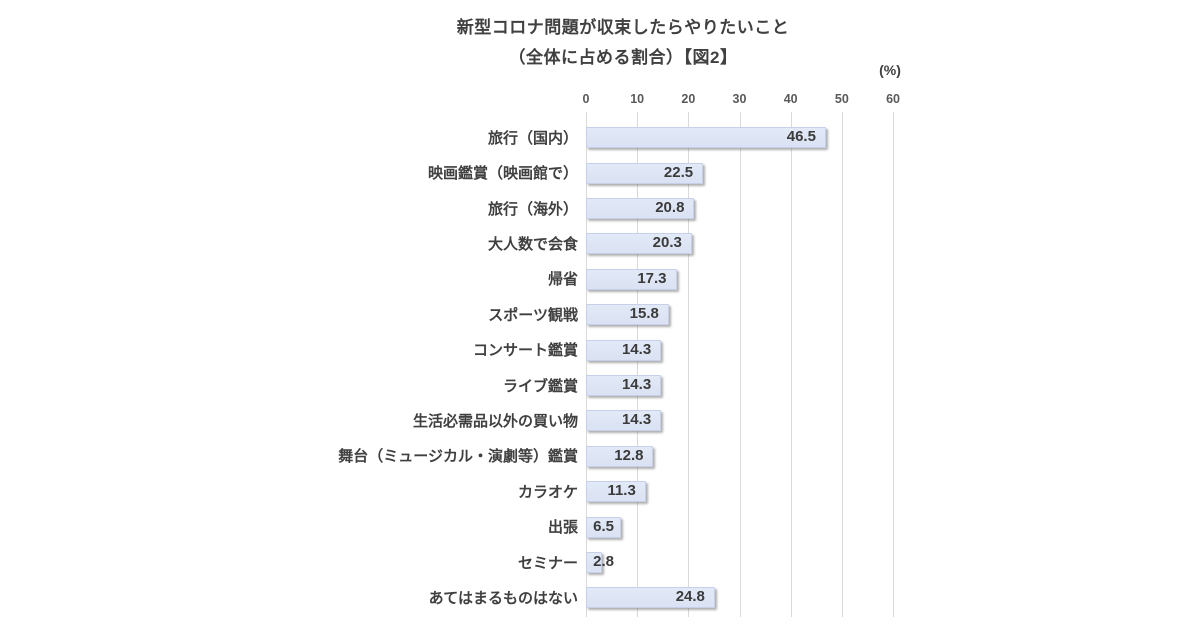  I want to click on axis-unit-label: (%), so click(890, 70).